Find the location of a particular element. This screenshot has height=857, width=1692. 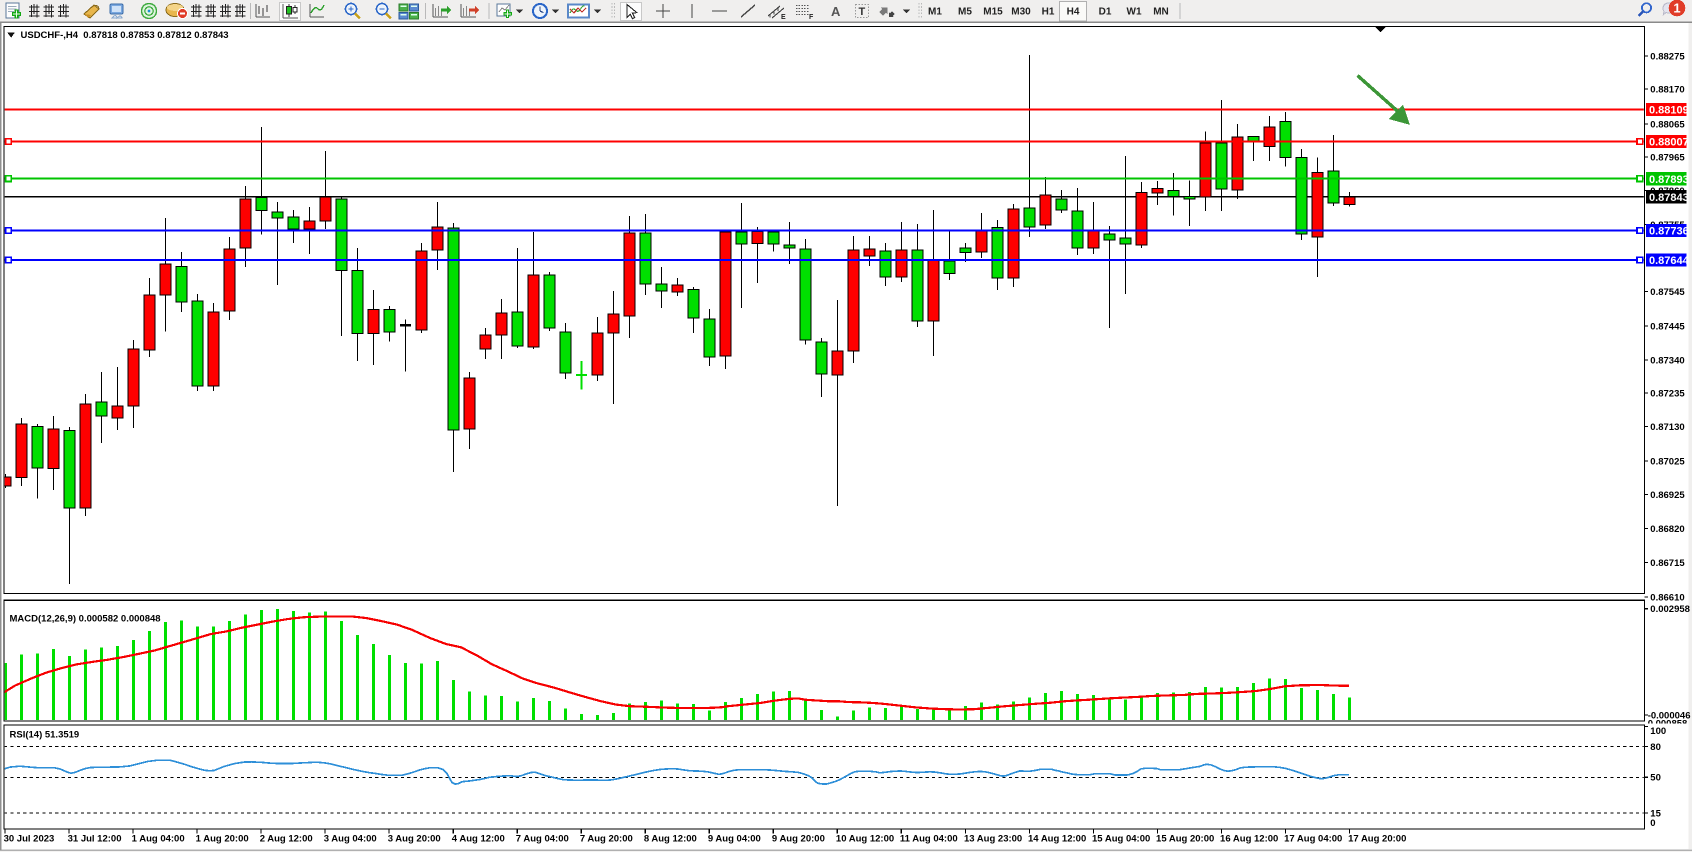

svg-text: 0.87025 is located at coordinates (1667, 461).